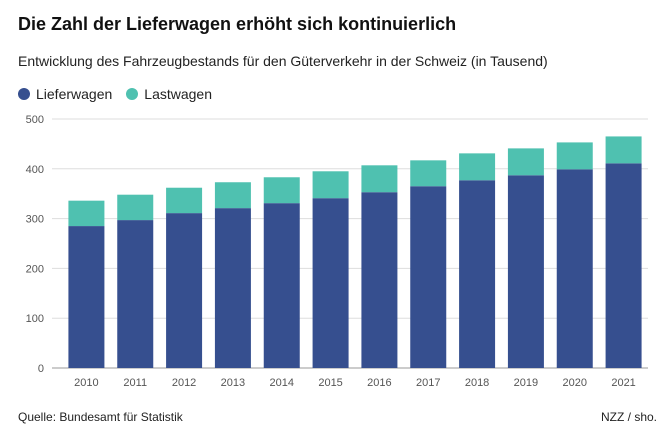  Describe the element at coordinates (35, 319) in the screenshot. I see `y-tick-label-100: 100` at that location.